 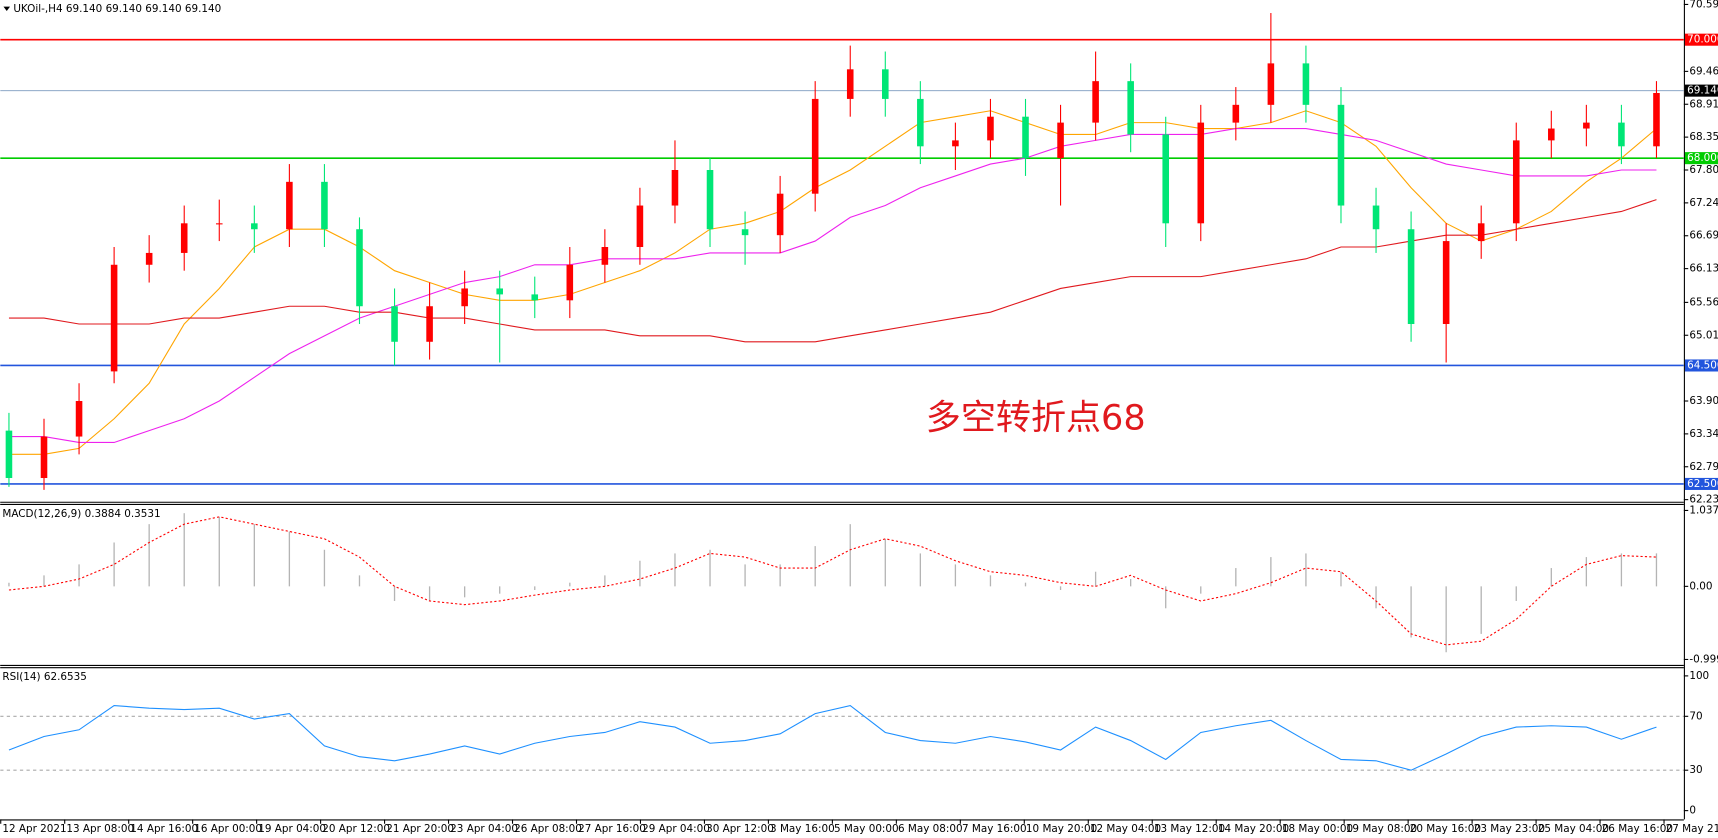 I want to click on y-tick-label: 63.900, so click(x=1703, y=401).